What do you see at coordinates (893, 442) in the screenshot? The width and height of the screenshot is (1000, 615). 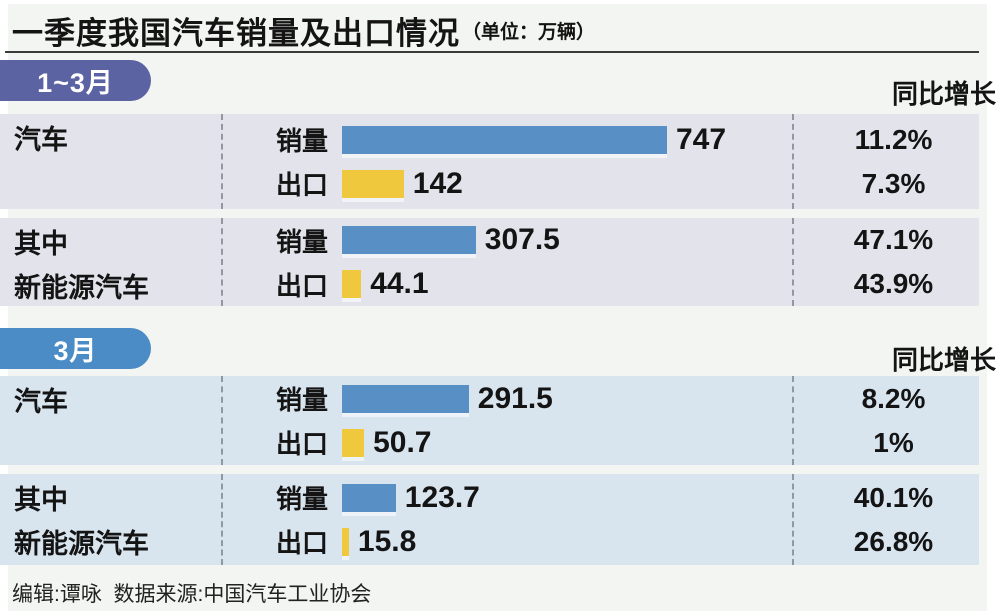 I see `yoy-value: 1%` at bounding box center [893, 442].